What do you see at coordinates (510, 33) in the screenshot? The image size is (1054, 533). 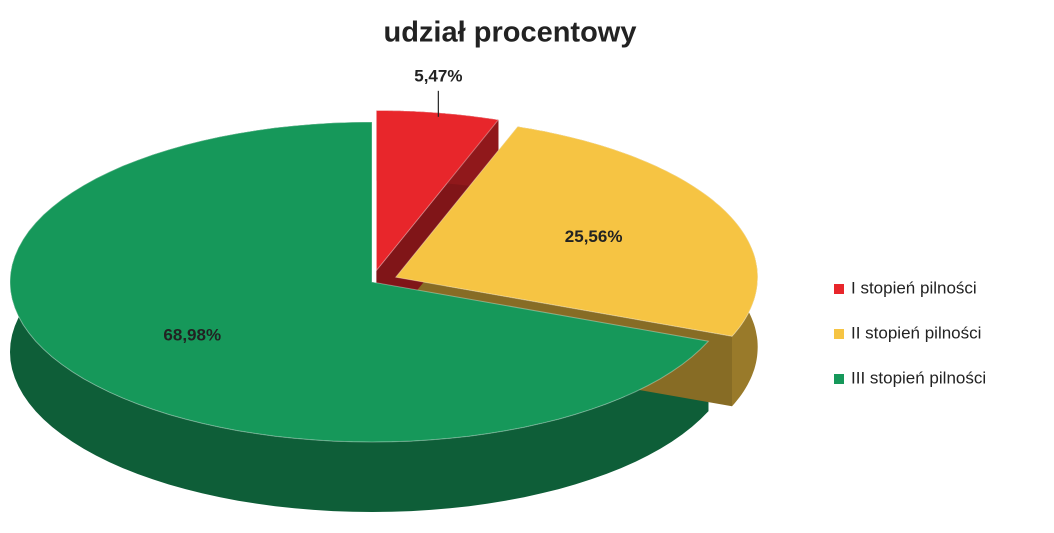 I see `chart-title: udział procentowy` at bounding box center [510, 33].